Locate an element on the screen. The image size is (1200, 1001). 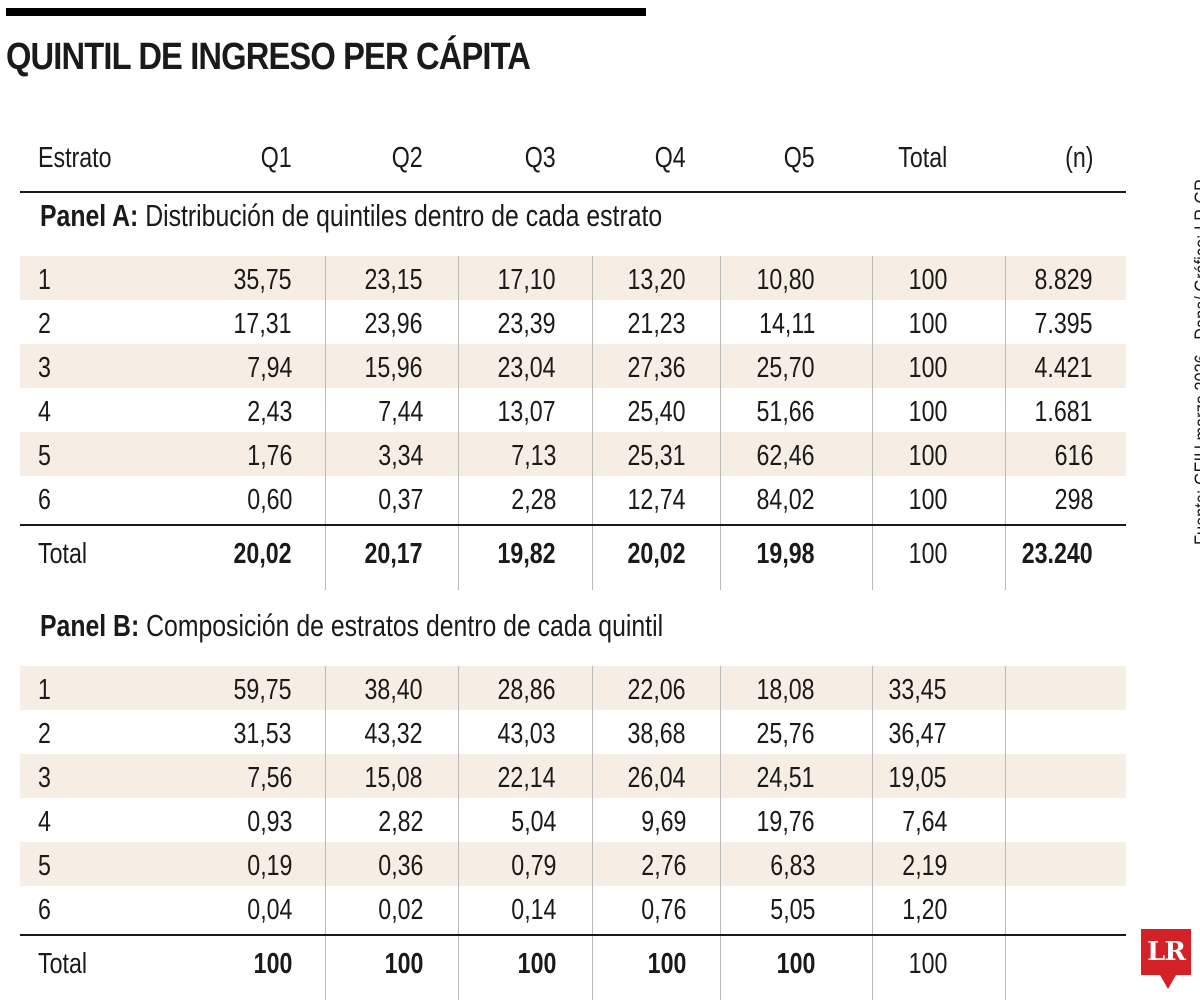
column-header-nnn: (n) is located at coordinates (1078, 158).